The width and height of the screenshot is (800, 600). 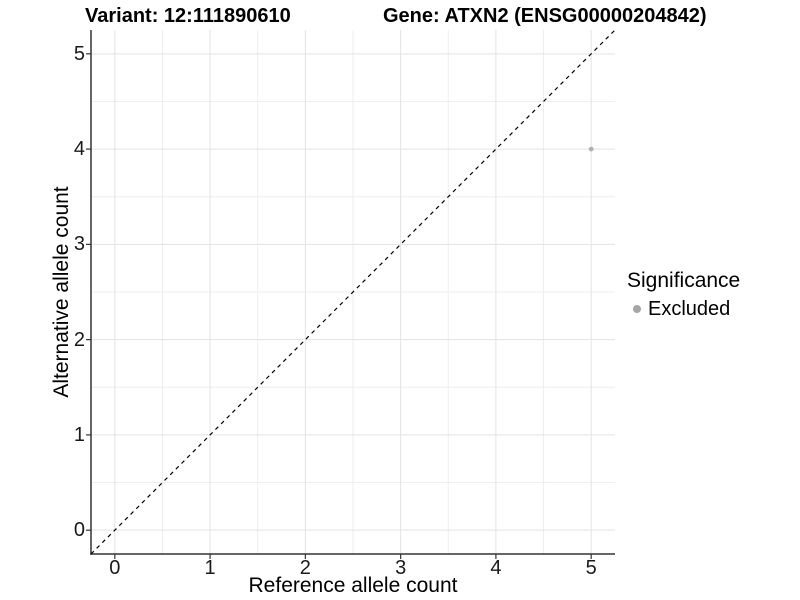 What do you see at coordinates (591, 568) in the screenshot?
I see `x-tick-label: 5` at bounding box center [591, 568].